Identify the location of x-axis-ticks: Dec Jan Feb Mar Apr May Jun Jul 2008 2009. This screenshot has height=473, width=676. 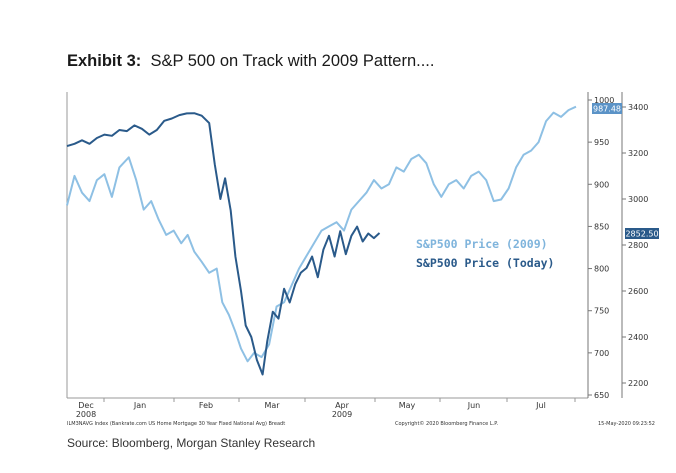
(326, 408).